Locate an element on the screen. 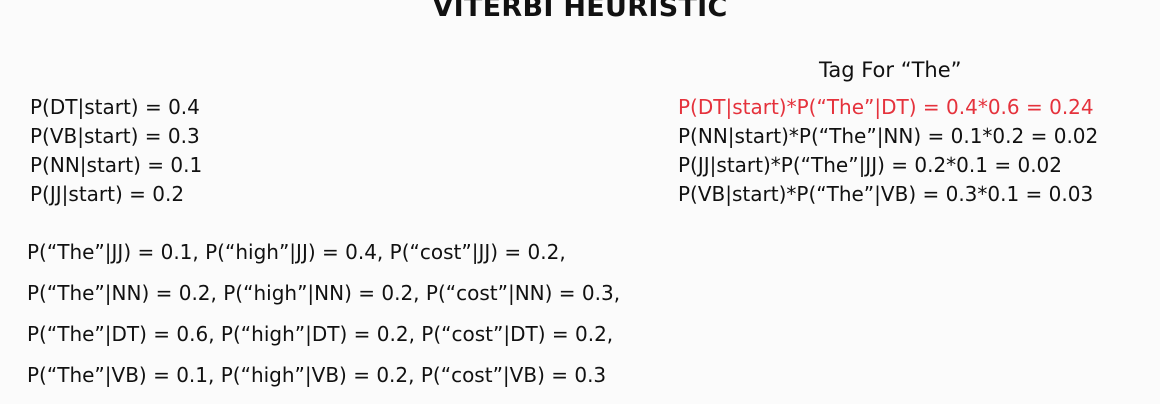 Image resolution: width=1160 pixels, height=404 pixels. prior-jj: P(JJ|start) = 0.2 is located at coordinates (107, 194).